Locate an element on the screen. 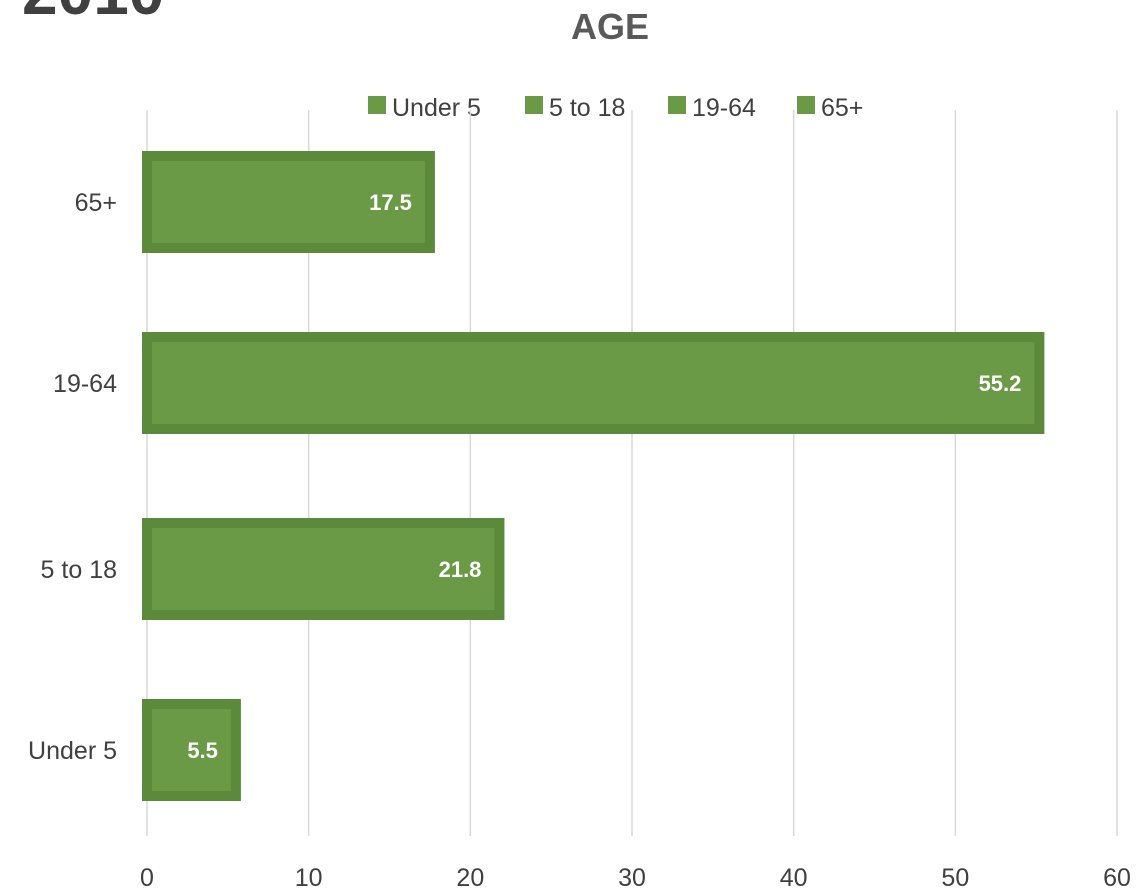 The height and width of the screenshot is (896, 1137). cut-off-heading: 2010 is located at coordinates (93, 14).